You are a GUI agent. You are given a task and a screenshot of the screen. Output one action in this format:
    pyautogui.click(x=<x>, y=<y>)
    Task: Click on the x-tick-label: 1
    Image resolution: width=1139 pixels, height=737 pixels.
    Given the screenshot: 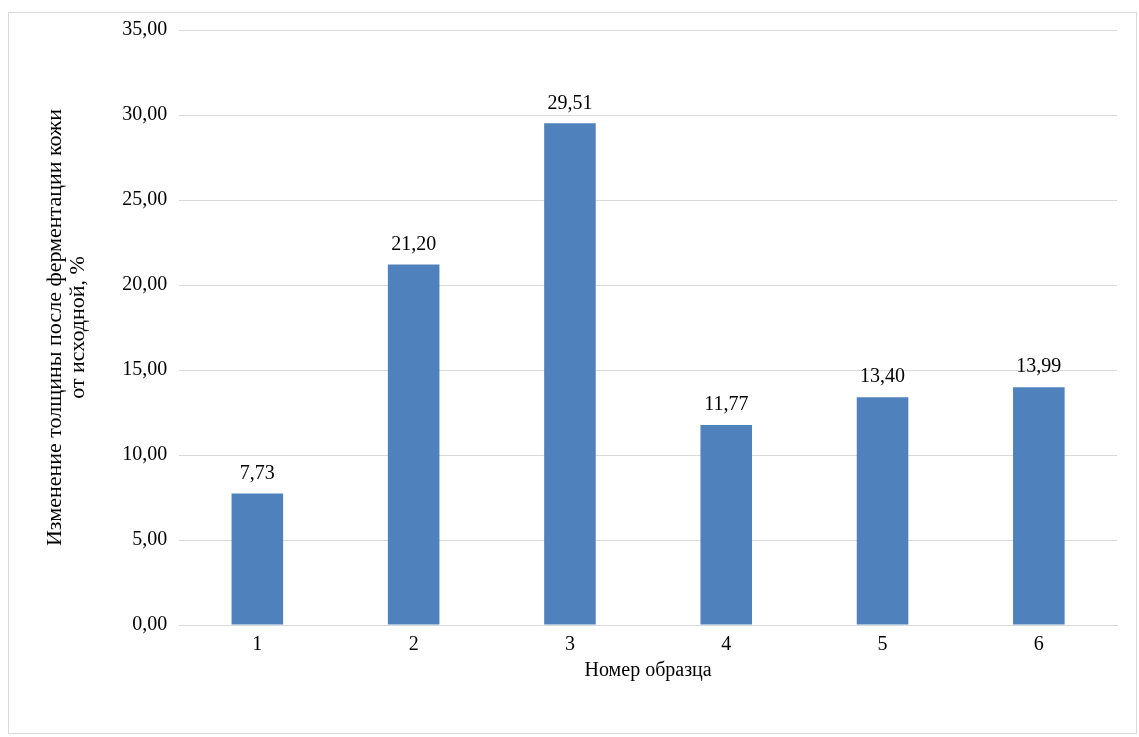 What is the action you would take?
    pyautogui.click(x=257, y=643)
    